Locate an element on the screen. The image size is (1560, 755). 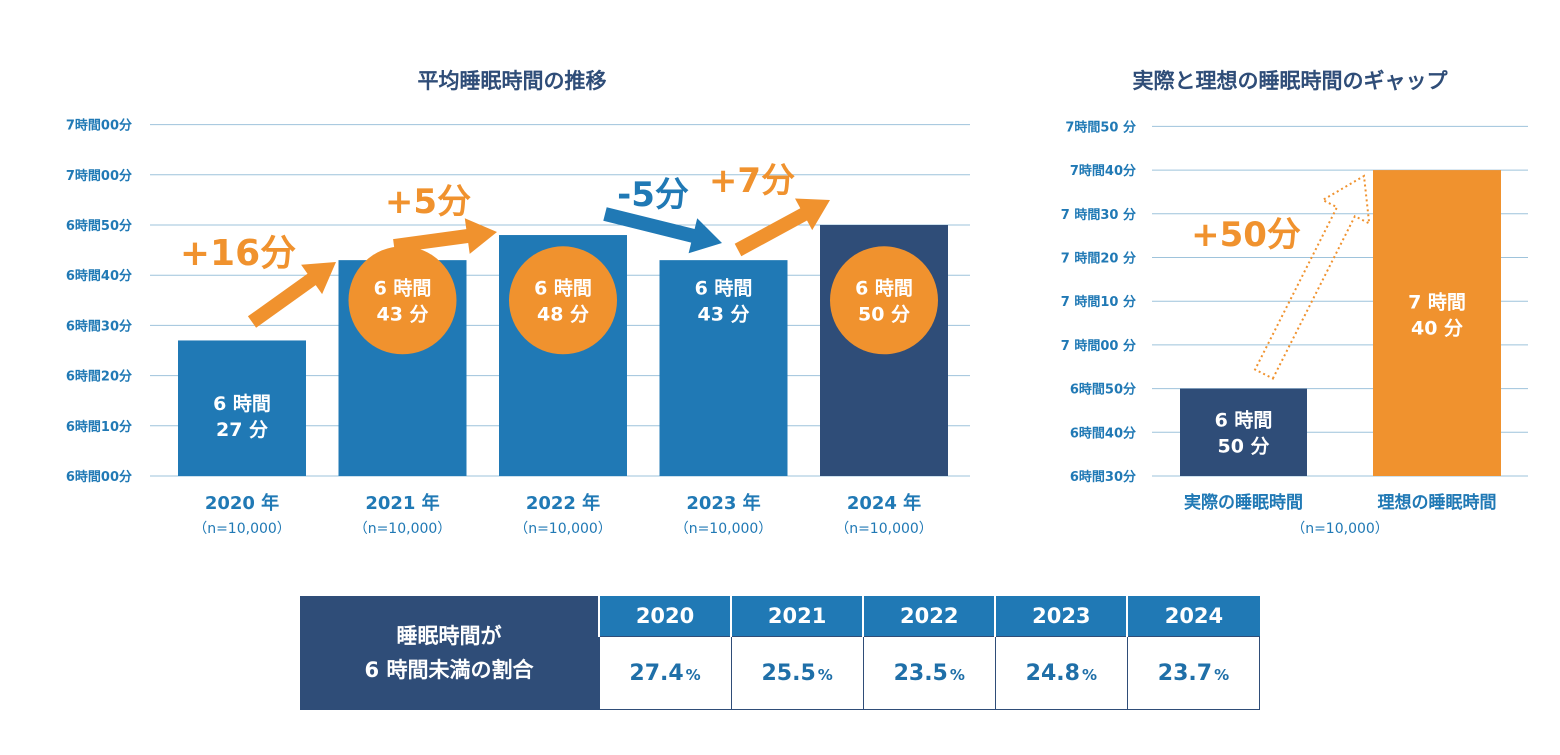
table-value-number: 24.8 is located at coordinates (1052, 673).